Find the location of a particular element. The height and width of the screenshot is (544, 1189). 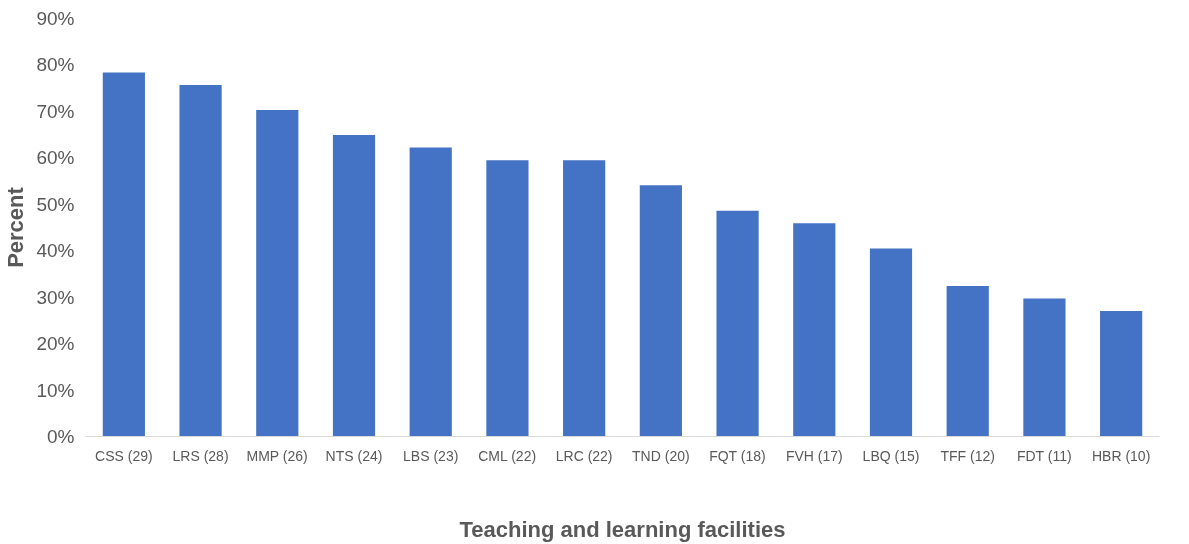

x-tick-label: HBR (10) is located at coordinates (1121, 455).